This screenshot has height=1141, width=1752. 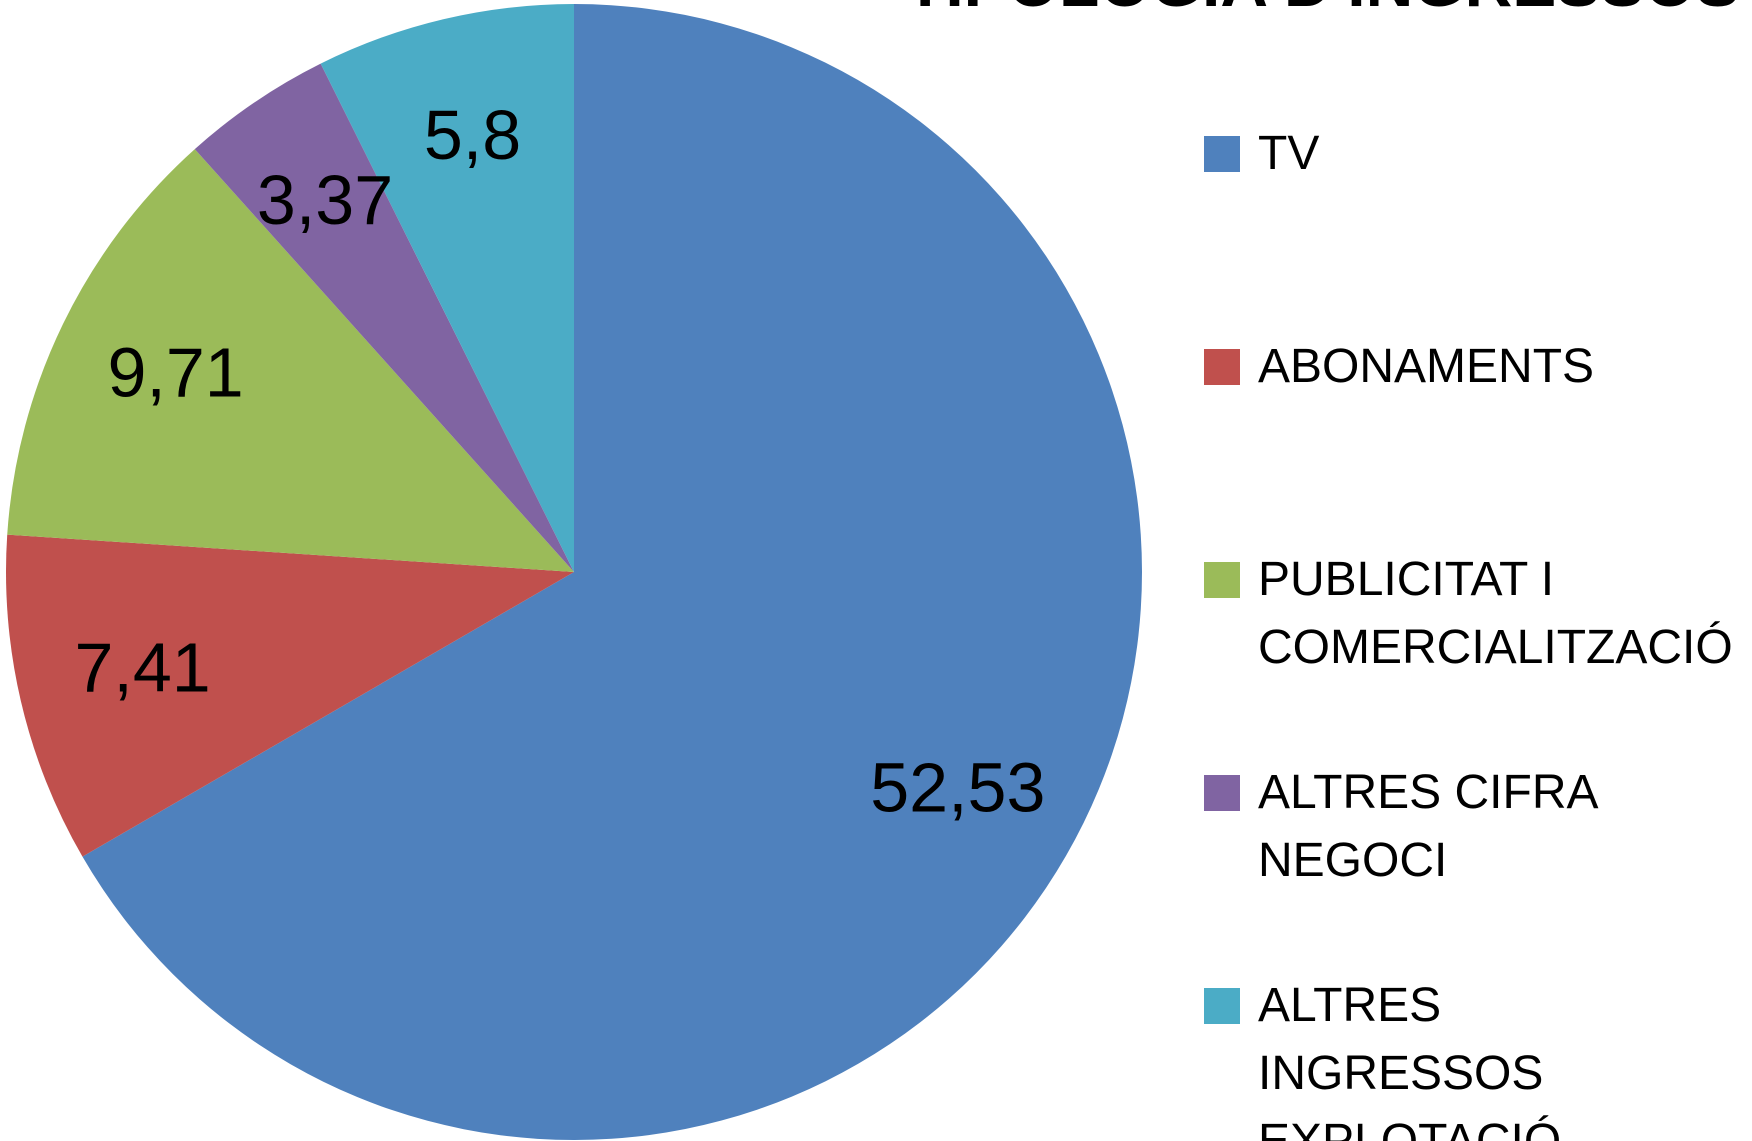 What do you see at coordinates (1289, 153) in the screenshot?
I see `legend-label: TV` at bounding box center [1289, 153].